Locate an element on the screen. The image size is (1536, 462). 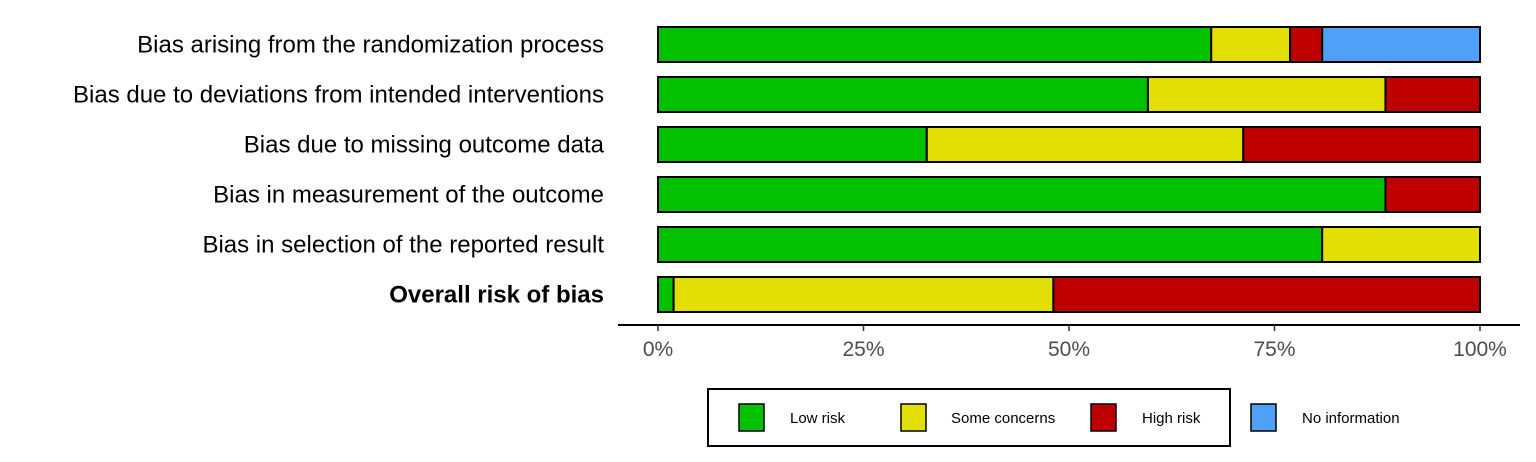
category-label-bias-due-to-missing-outcome-data: Bias due to missing outcome data is located at coordinates (424, 145).